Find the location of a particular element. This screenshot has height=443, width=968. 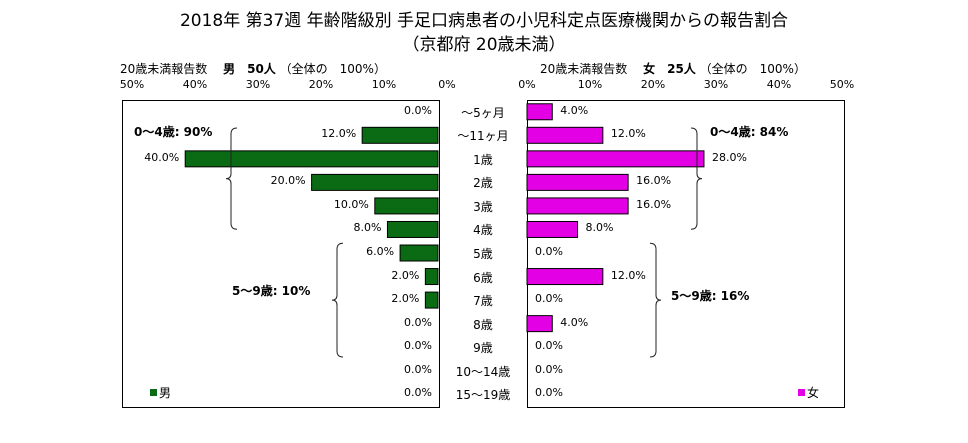

category-label: ～5ヶ月 is located at coordinates (483, 112).